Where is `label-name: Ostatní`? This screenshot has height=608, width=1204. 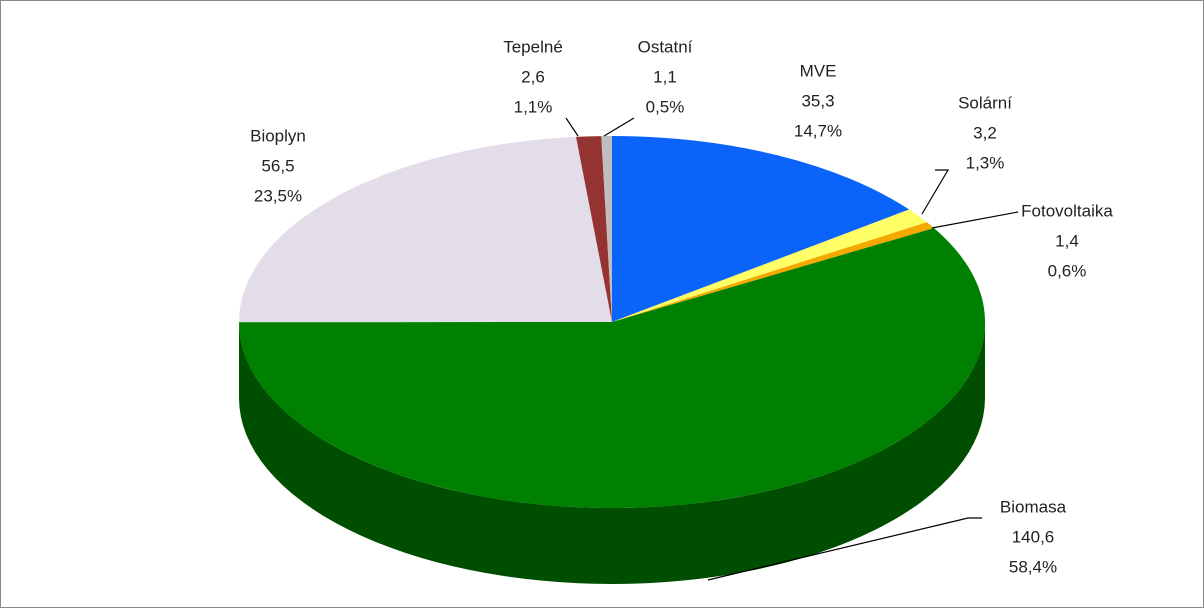
label-name: Ostatní is located at coordinates (665, 46).